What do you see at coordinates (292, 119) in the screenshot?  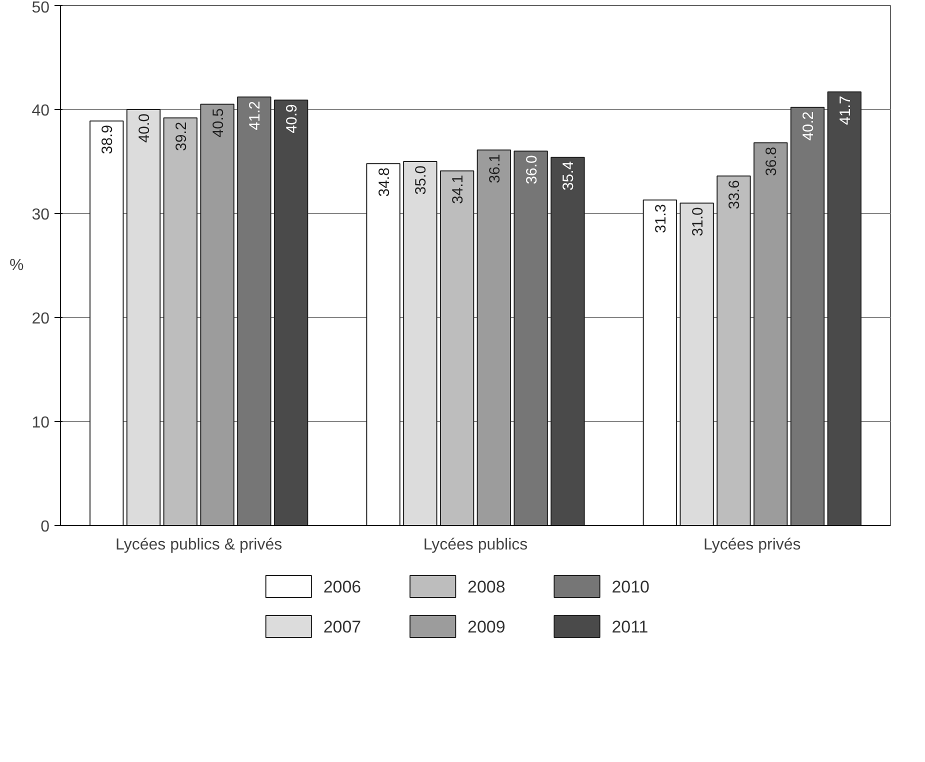 I see `data-label: 40.9` at bounding box center [292, 119].